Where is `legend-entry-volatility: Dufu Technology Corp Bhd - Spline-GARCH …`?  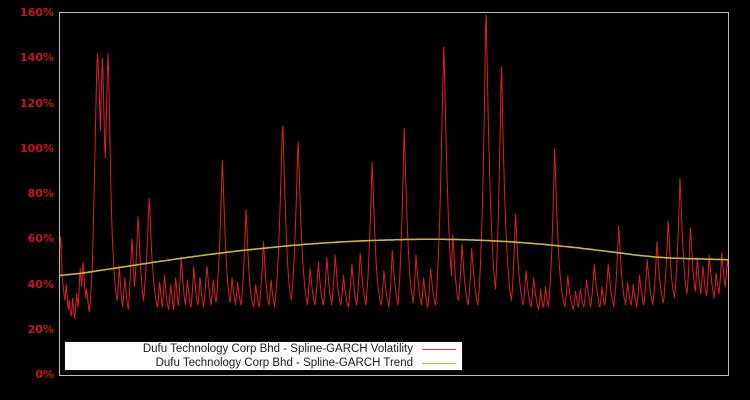
legend-entry-volatility: Dufu Technology Corp Bhd - Spline-GARCH … is located at coordinates (263, 349).